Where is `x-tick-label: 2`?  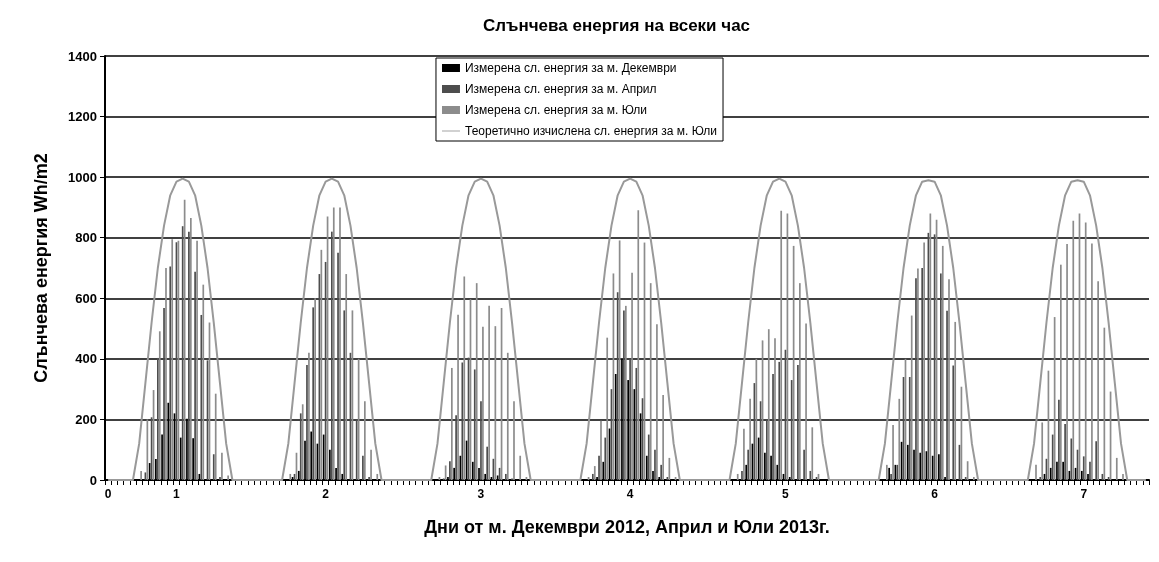
x-tick-label: 2 is located at coordinates (326, 494).